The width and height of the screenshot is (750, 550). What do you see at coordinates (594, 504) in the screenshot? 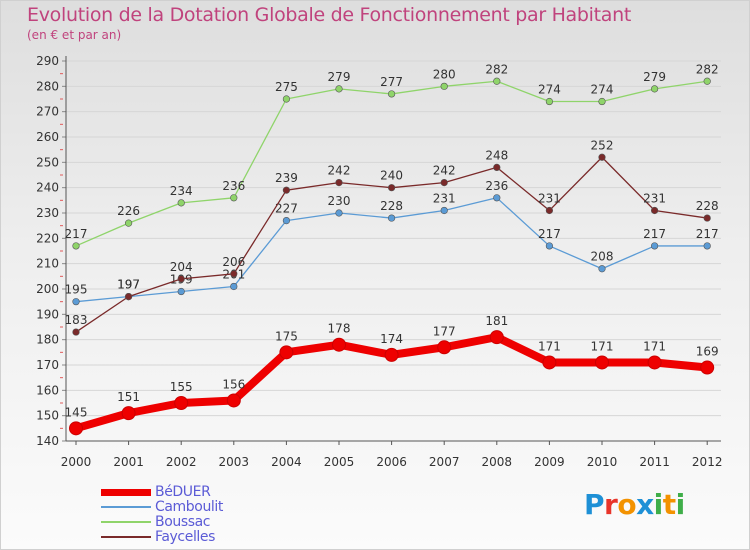
I see `logo-letter: P` at bounding box center [594, 504].